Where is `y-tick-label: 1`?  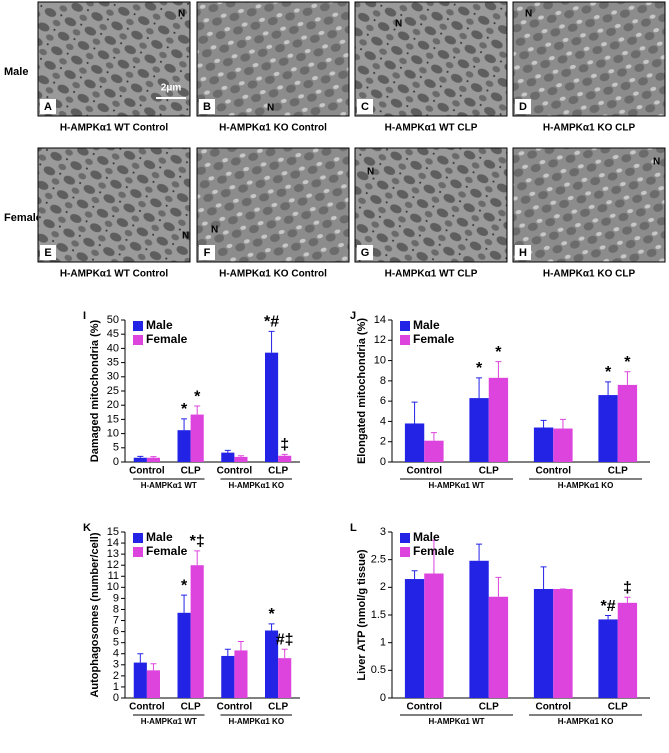
y-tick-label: 1 is located at coordinates (383, 643).